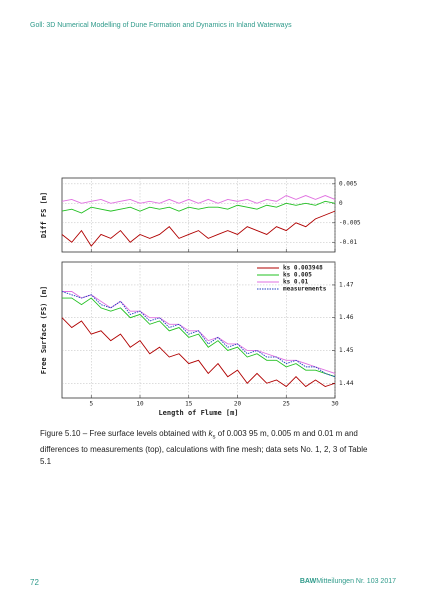 The image size is (424, 600). Describe the element at coordinates (44, 330) in the screenshot. I see `y-axis-label: Free Surface (FS) [m]` at that location.